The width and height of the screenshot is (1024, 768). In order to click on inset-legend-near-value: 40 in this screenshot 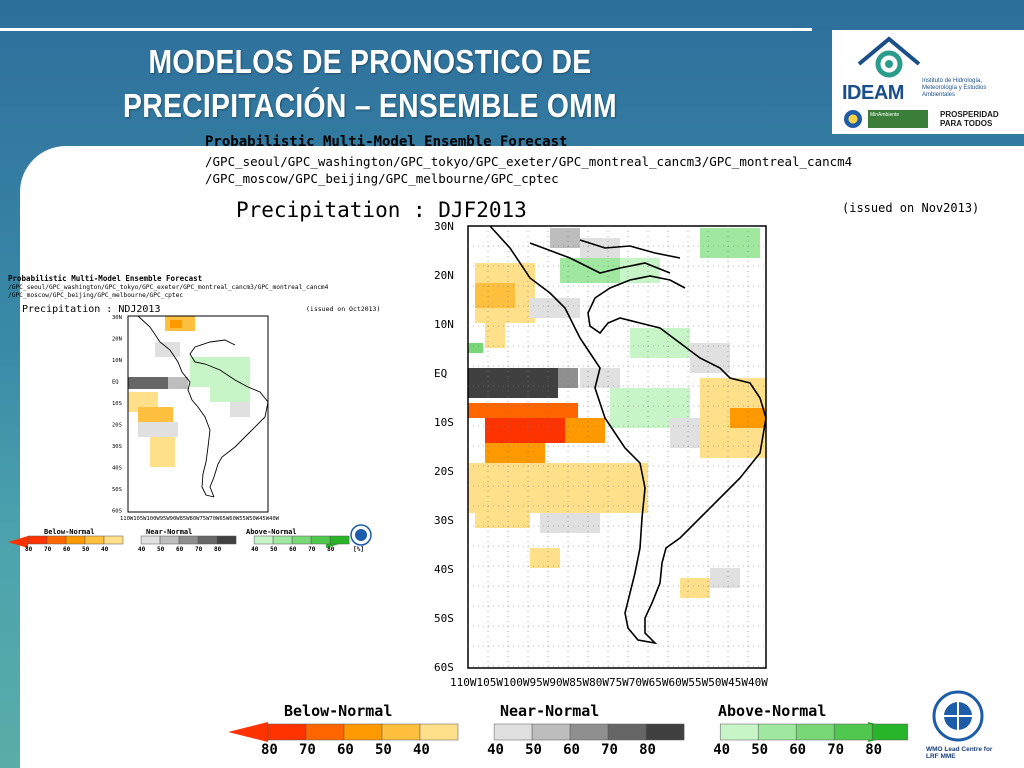, I will do `click(142, 549)`.